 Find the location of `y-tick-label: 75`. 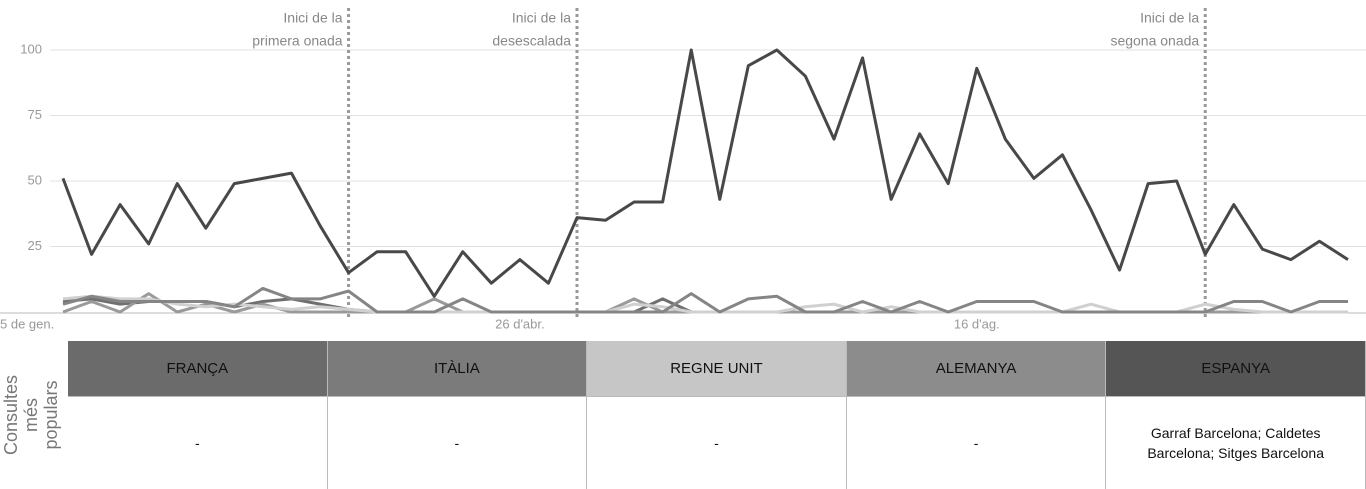

y-tick-label: 75 is located at coordinates (35, 114).